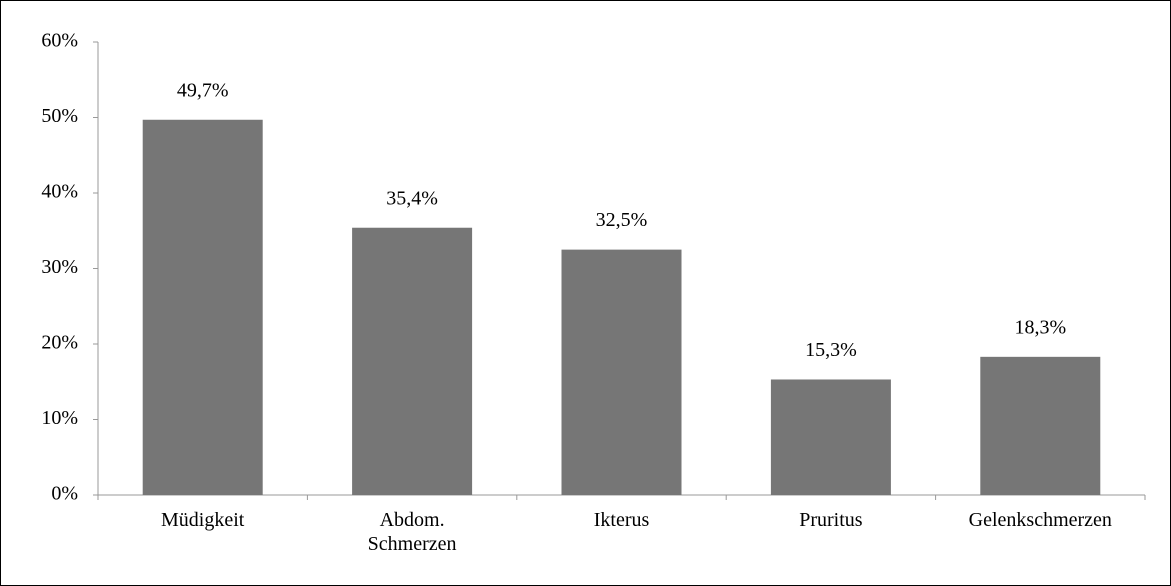 This screenshot has height=586, width=1171. Describe the element at coordinates (203, 520) in the screenshot. I see `x-tick-label: Müdigkeit` at that location.